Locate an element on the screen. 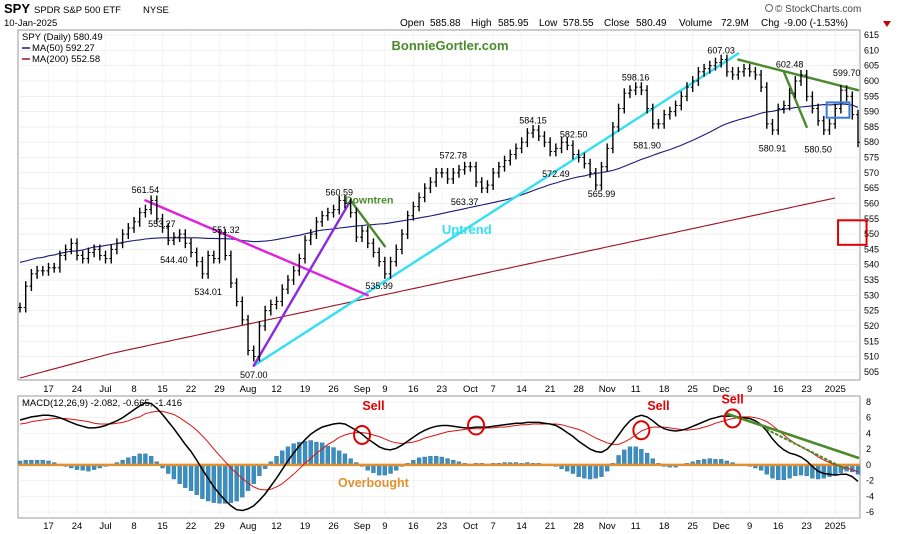  overbought-label: Overbought is located at coordinates (374, 483).